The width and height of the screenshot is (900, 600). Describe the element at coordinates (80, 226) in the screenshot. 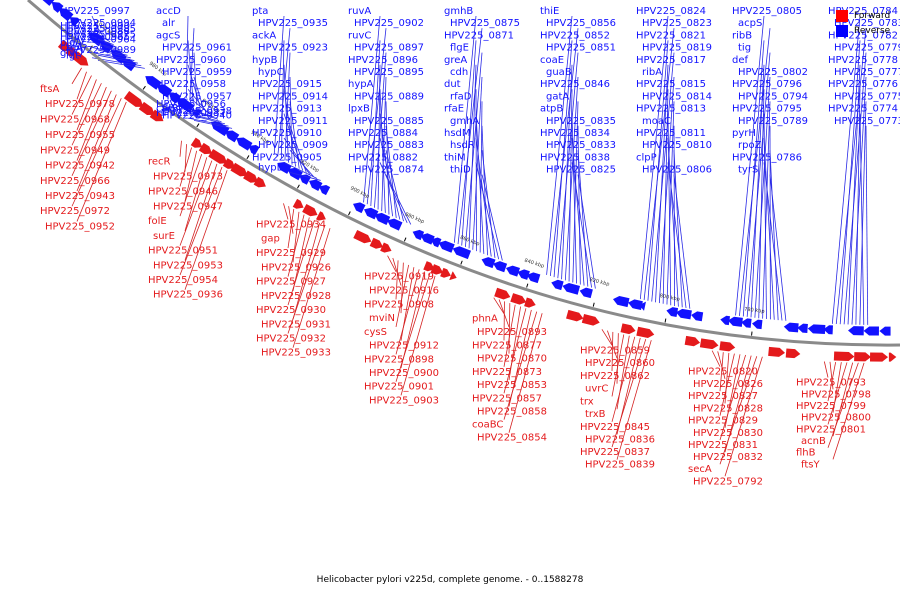

I see `forward-gene-label: HPV225_0952` at that location.